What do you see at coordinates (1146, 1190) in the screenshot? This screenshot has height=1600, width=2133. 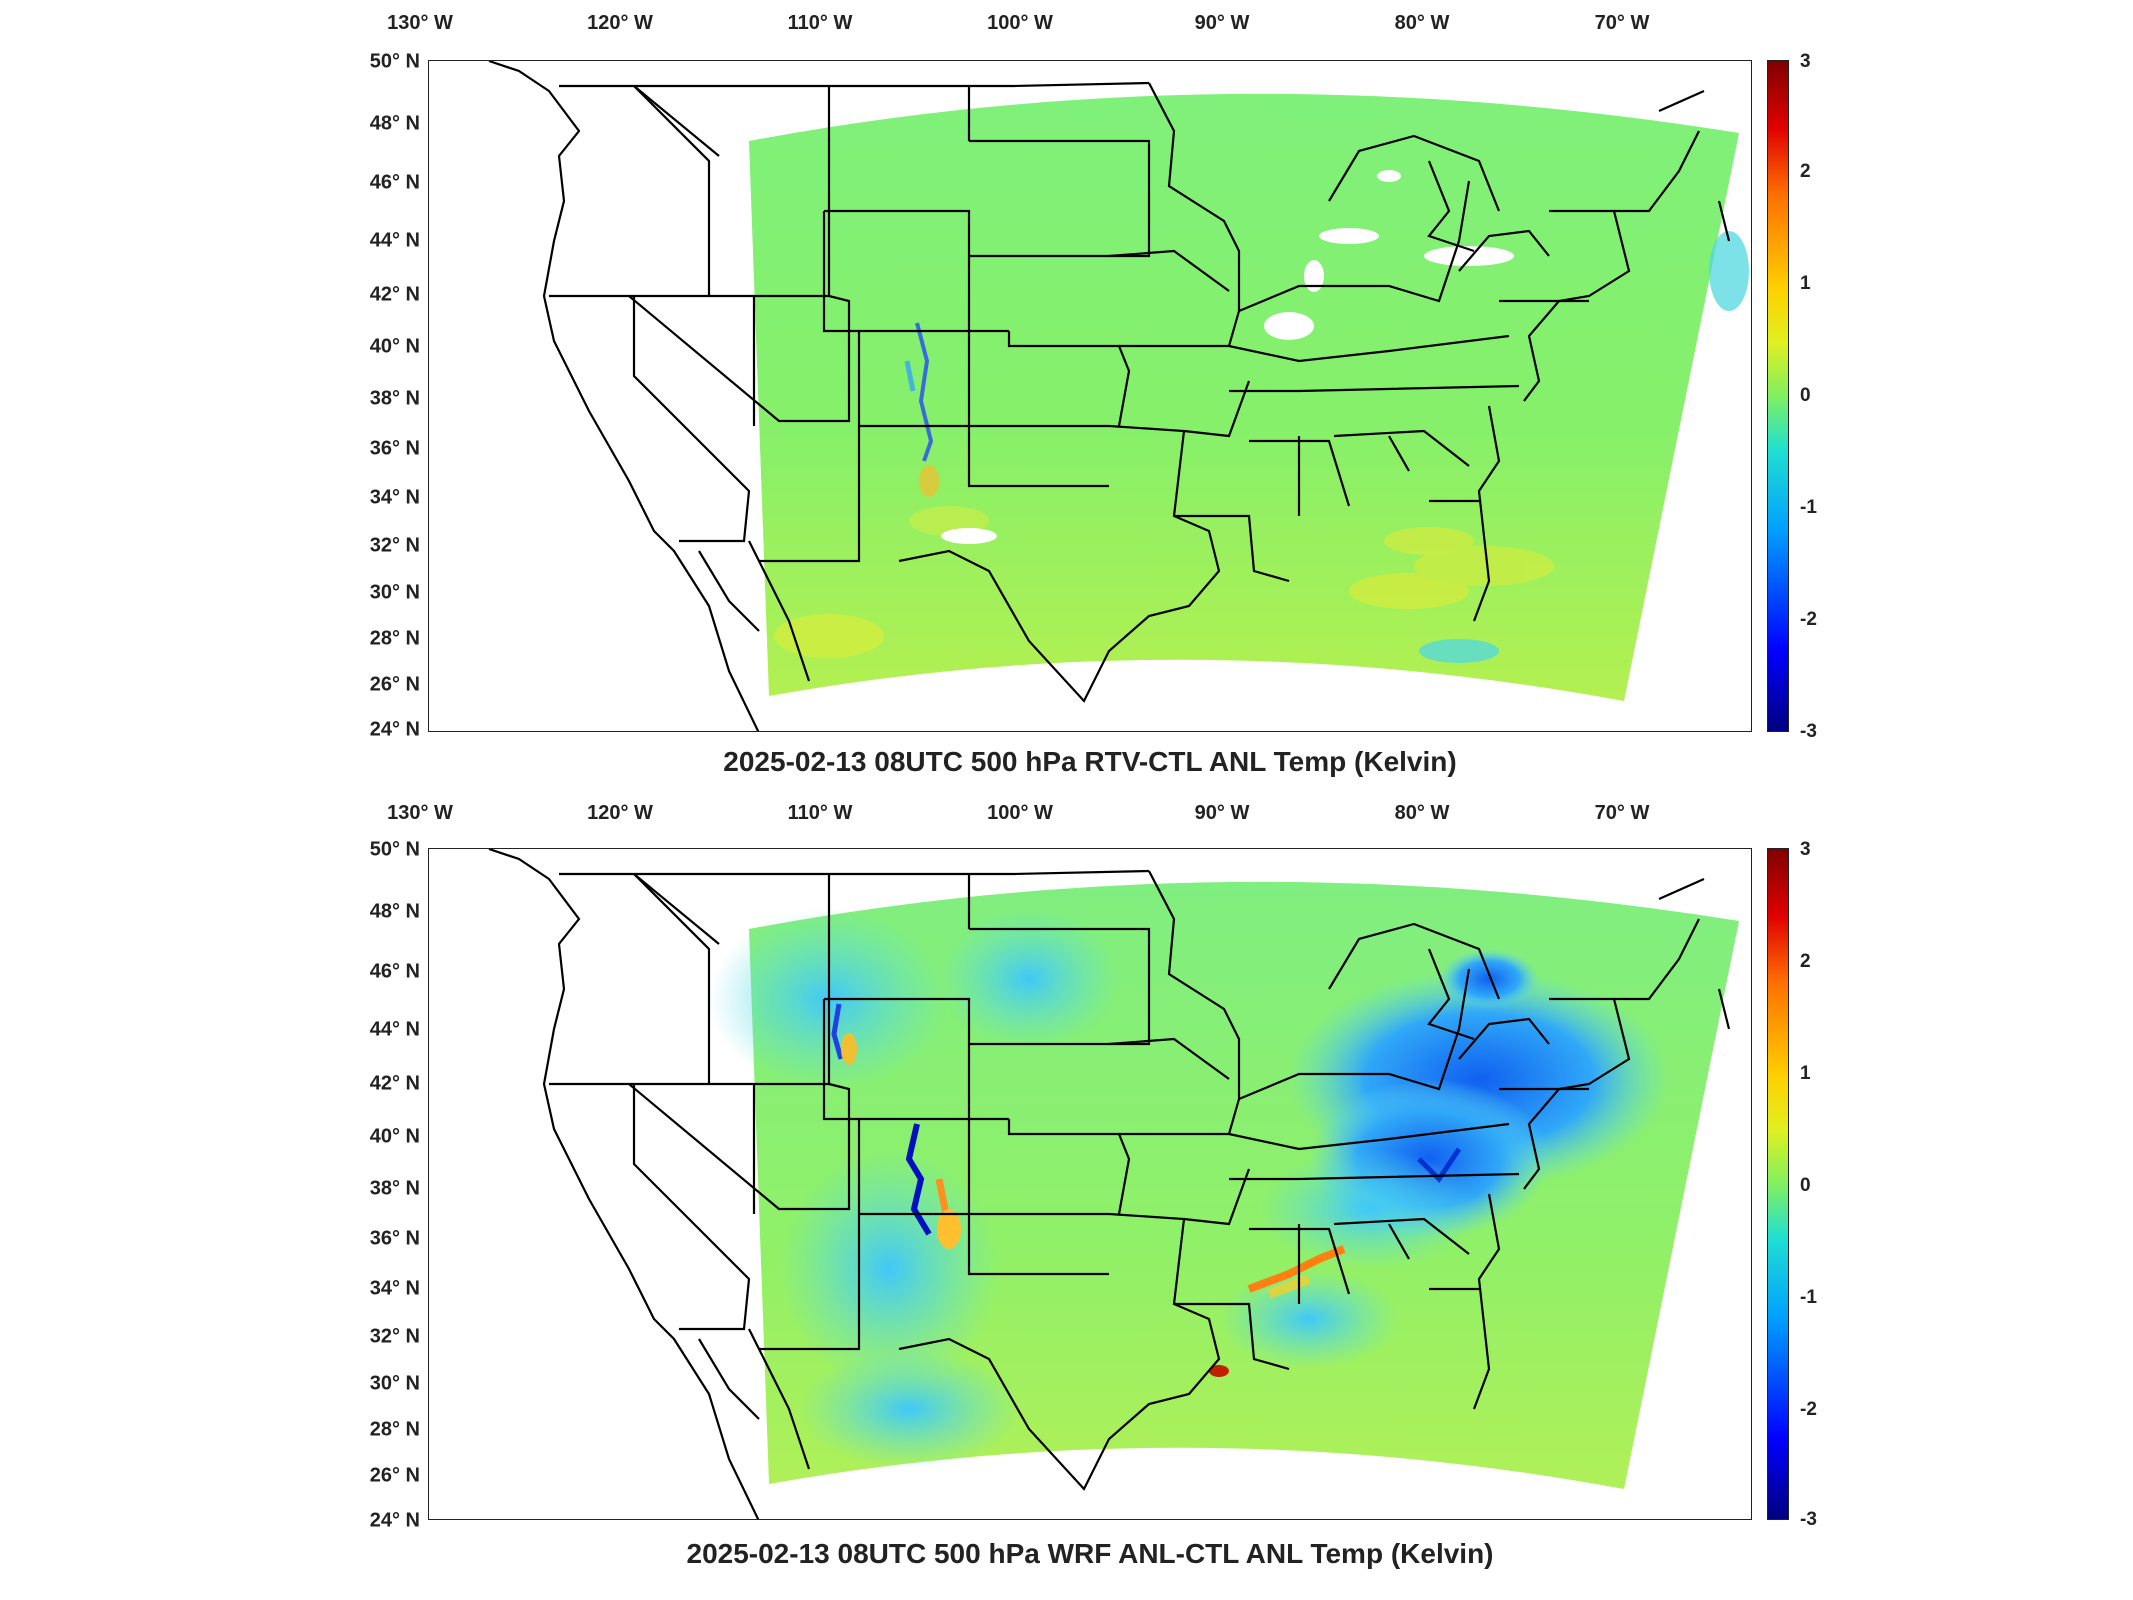 I see `strong-anomaly` at bounding box center [1146, 1190].